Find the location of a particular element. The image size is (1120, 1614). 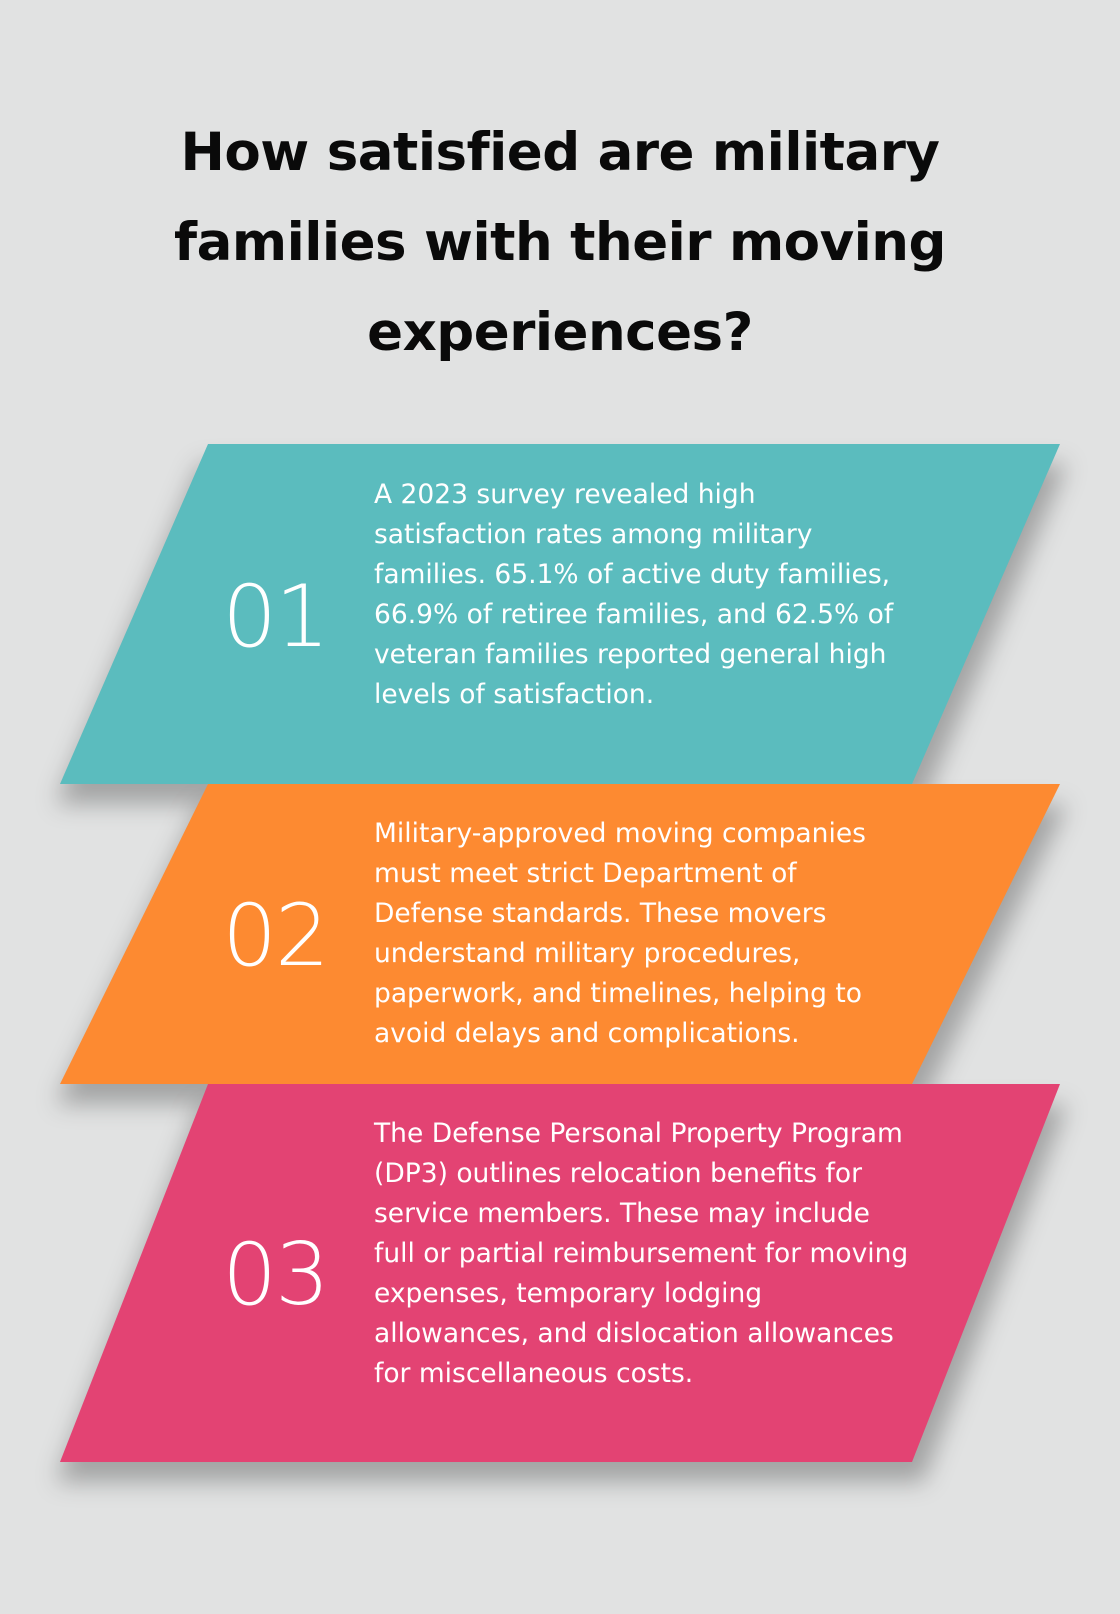

step-3-number: 03 is located at coordinates (275, 1275).